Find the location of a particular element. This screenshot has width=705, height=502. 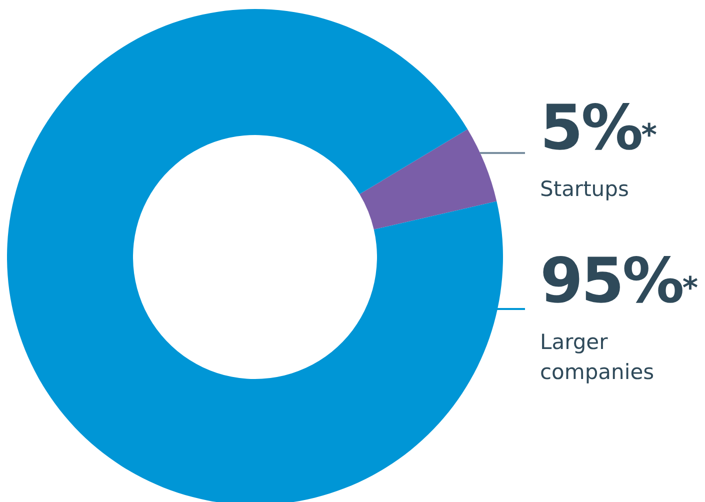

slice-label: Startups is located at coordinates (585, 189).